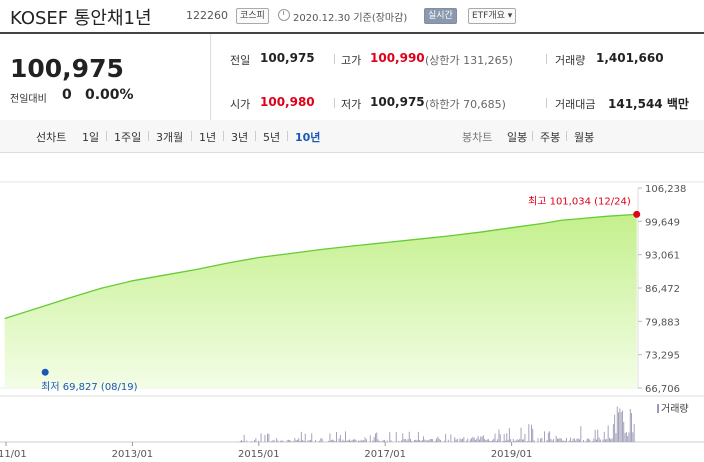 Image resolution: width=704 pixels, height=462 pixels. What do you see at coordinates (637, 214) in the screenshot?
I see `high-marker` at bounding box center [637, 214].